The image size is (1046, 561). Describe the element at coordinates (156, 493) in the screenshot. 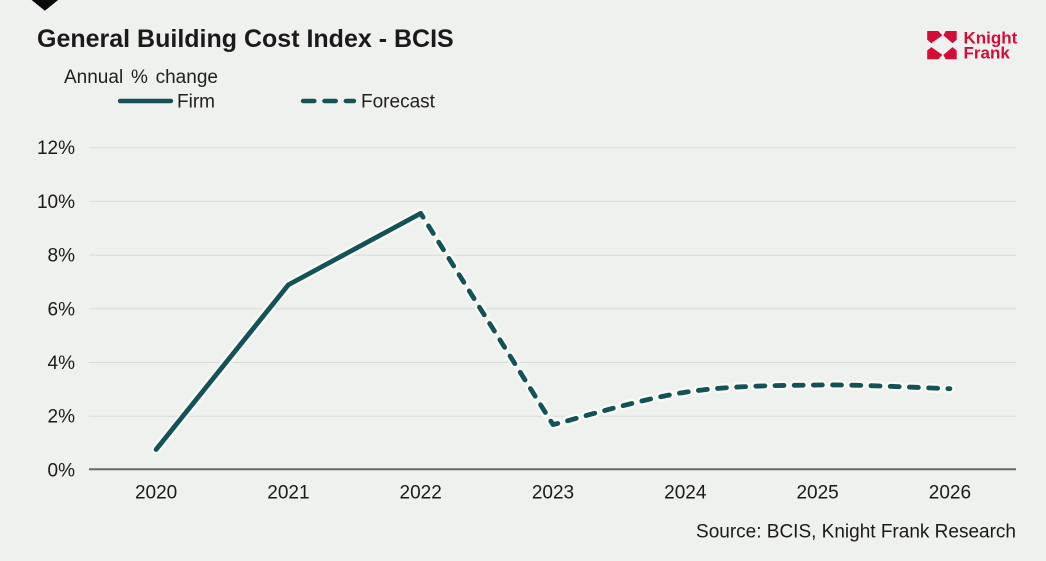

I see `svg-text: 2020` at that location.